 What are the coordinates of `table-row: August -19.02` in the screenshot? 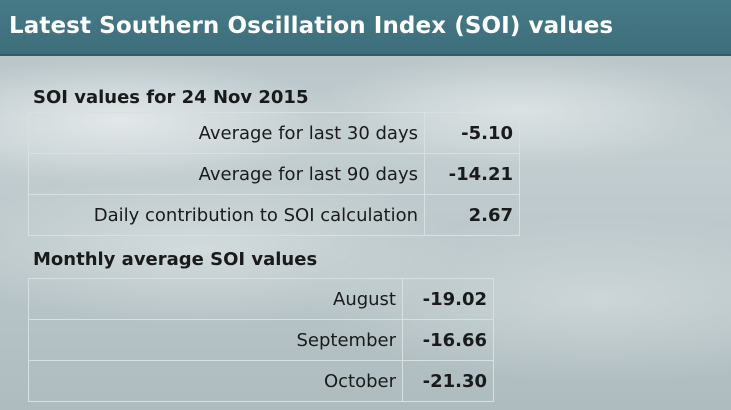 It's located at (261, 299).